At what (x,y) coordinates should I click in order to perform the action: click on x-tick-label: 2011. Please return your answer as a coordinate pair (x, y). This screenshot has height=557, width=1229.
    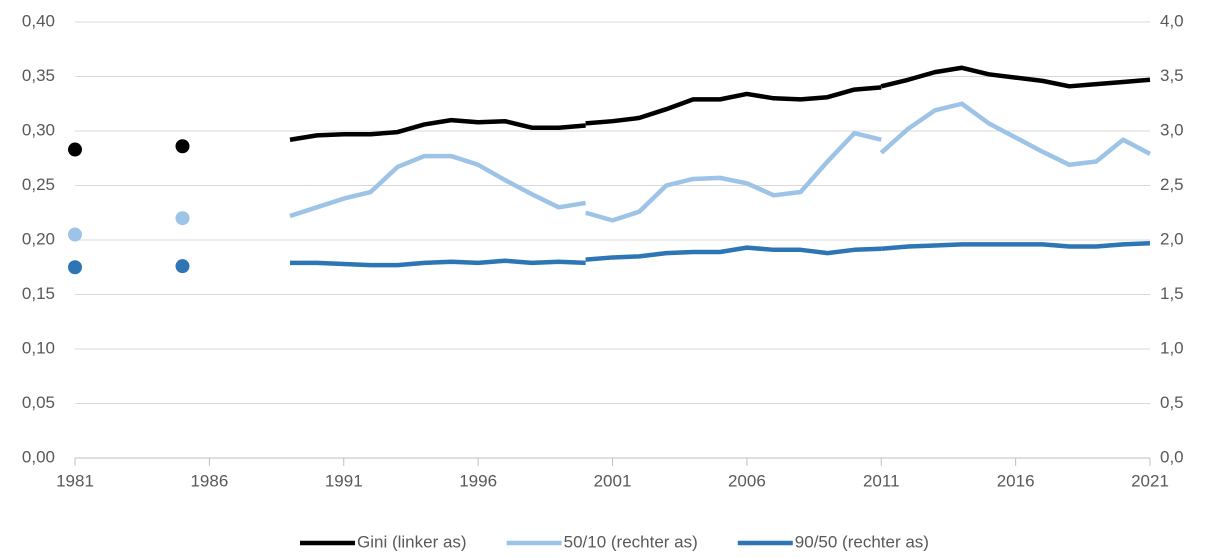
    Looking at the image, I should click on (881, 480).